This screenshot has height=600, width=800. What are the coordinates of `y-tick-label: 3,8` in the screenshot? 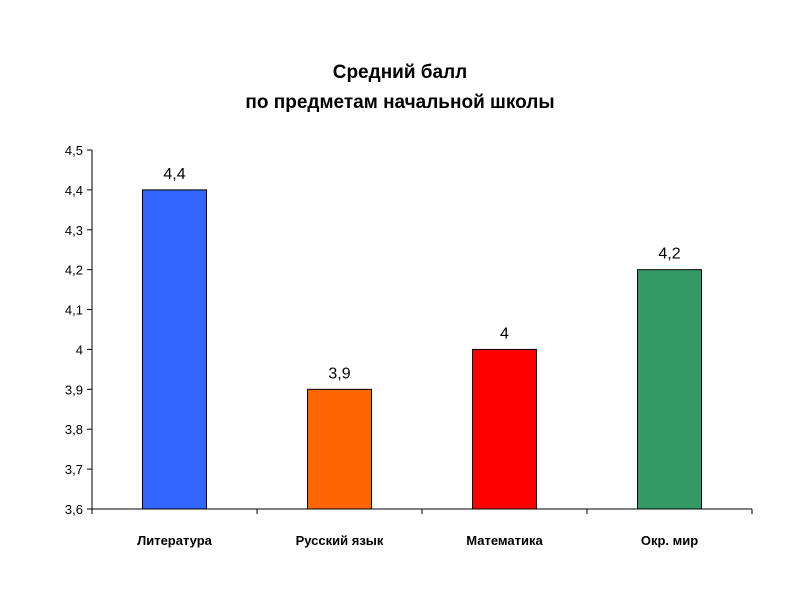 It's located at (74, 429).